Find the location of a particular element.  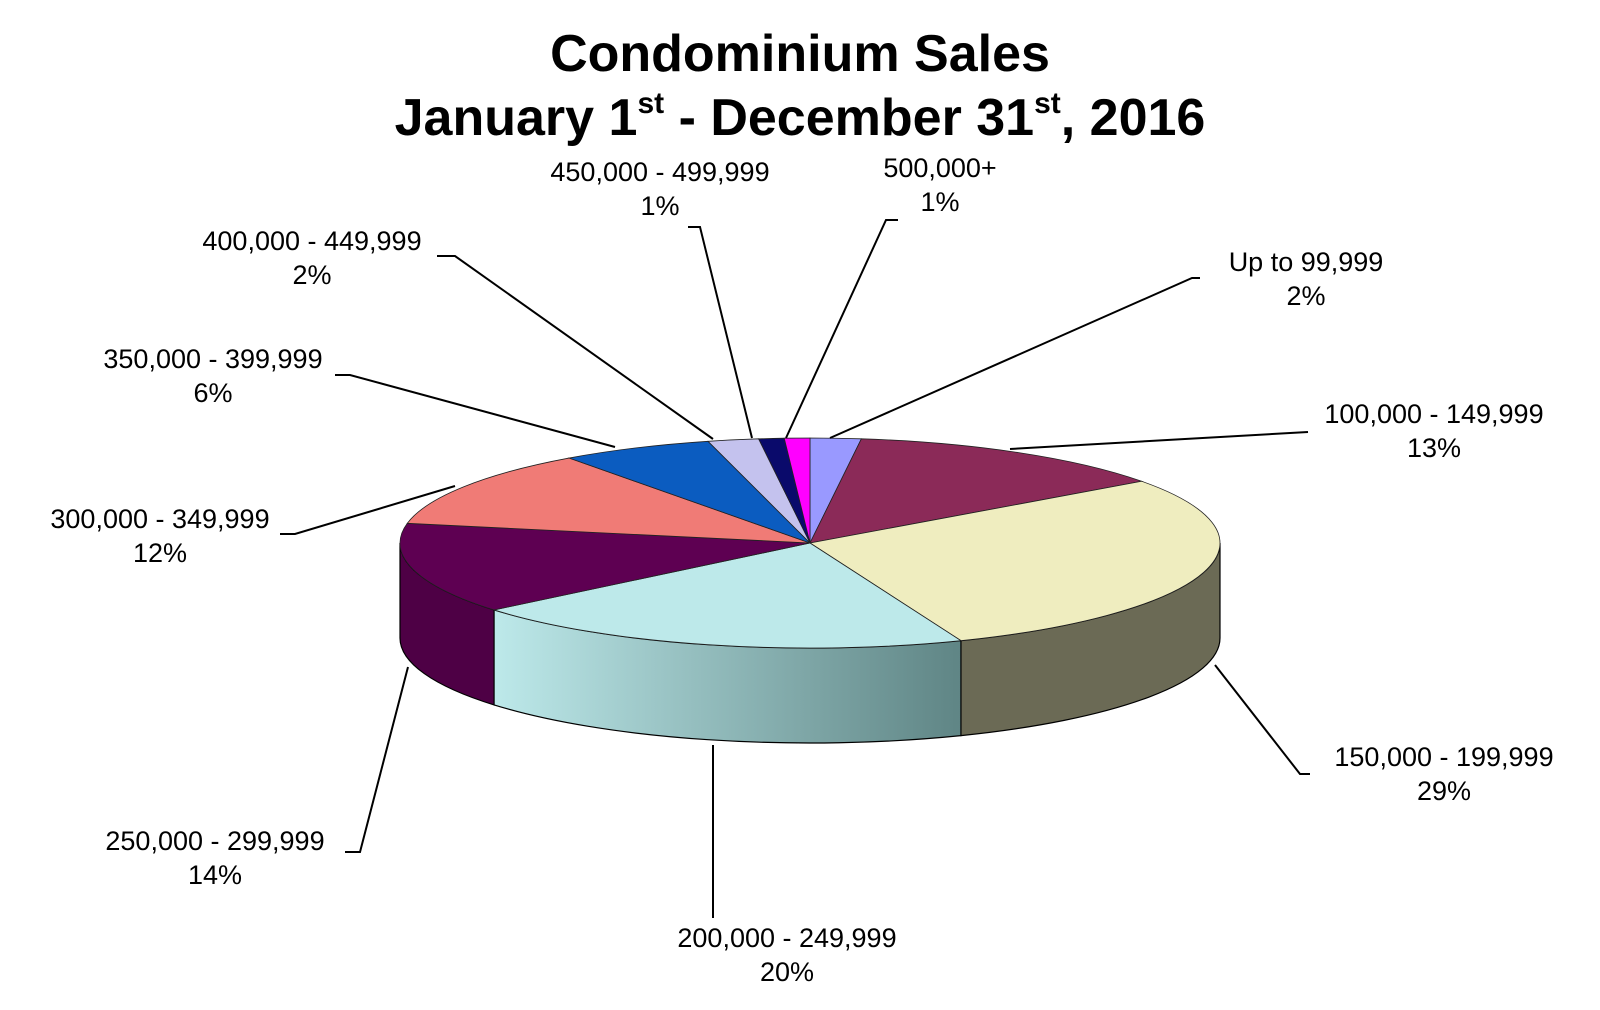

slice-label: 100,000 - 149,999 is located at coordinates (1433, 414).